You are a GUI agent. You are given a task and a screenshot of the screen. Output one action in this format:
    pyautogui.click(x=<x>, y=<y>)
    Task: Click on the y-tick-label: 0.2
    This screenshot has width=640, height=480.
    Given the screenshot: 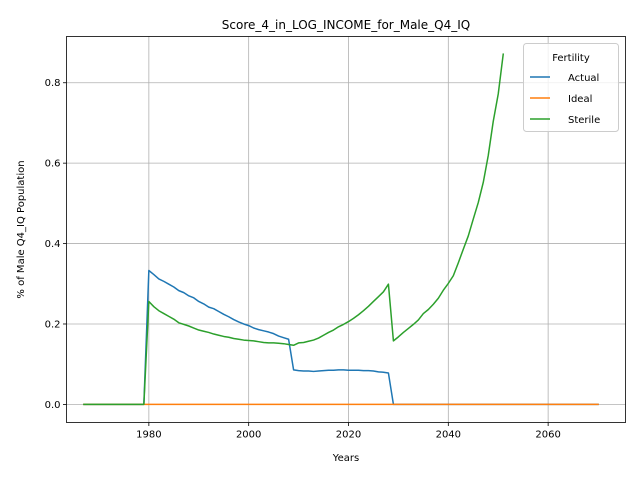 What is the action you would take?
    pyautogui.click(x=53, y=324)
    